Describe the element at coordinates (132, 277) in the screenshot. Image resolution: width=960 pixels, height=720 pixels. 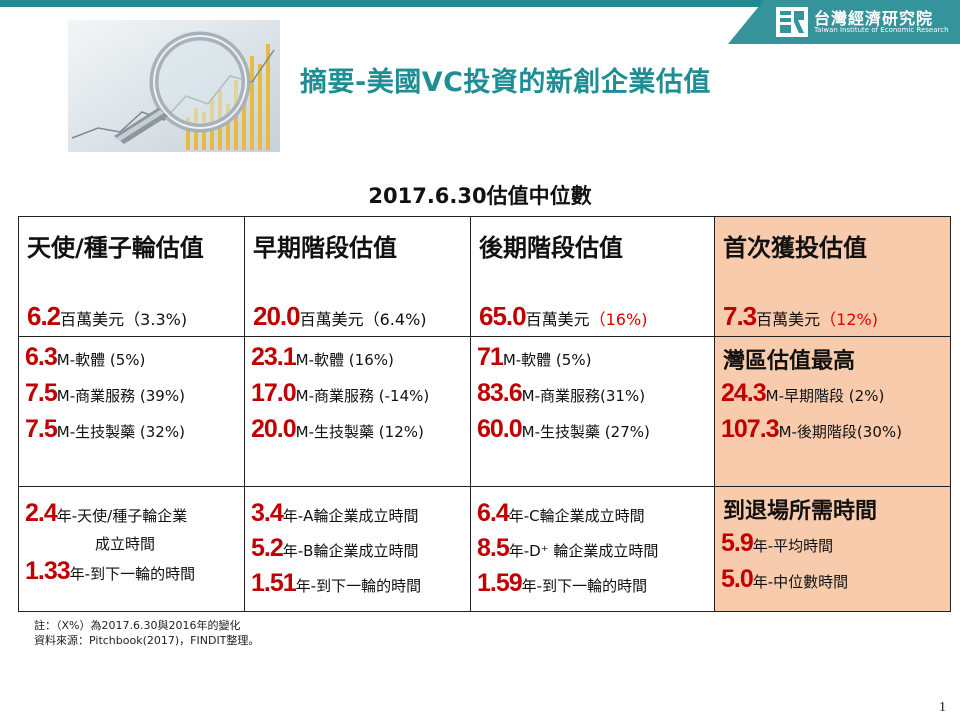
I see `cell-angel-valuation: 天使/種子輪估值 6.2百萬美元（3.3%)` at that location.